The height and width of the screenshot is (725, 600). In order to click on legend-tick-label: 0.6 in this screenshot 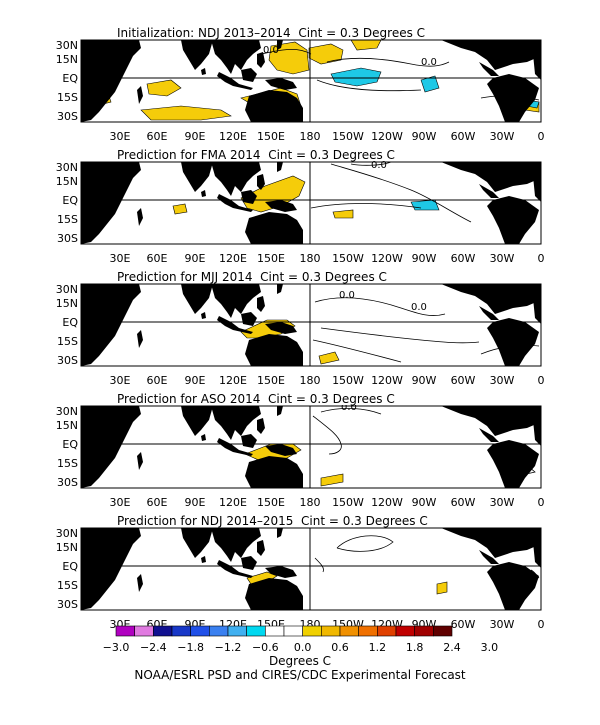, I will do `click(340, 647)`.